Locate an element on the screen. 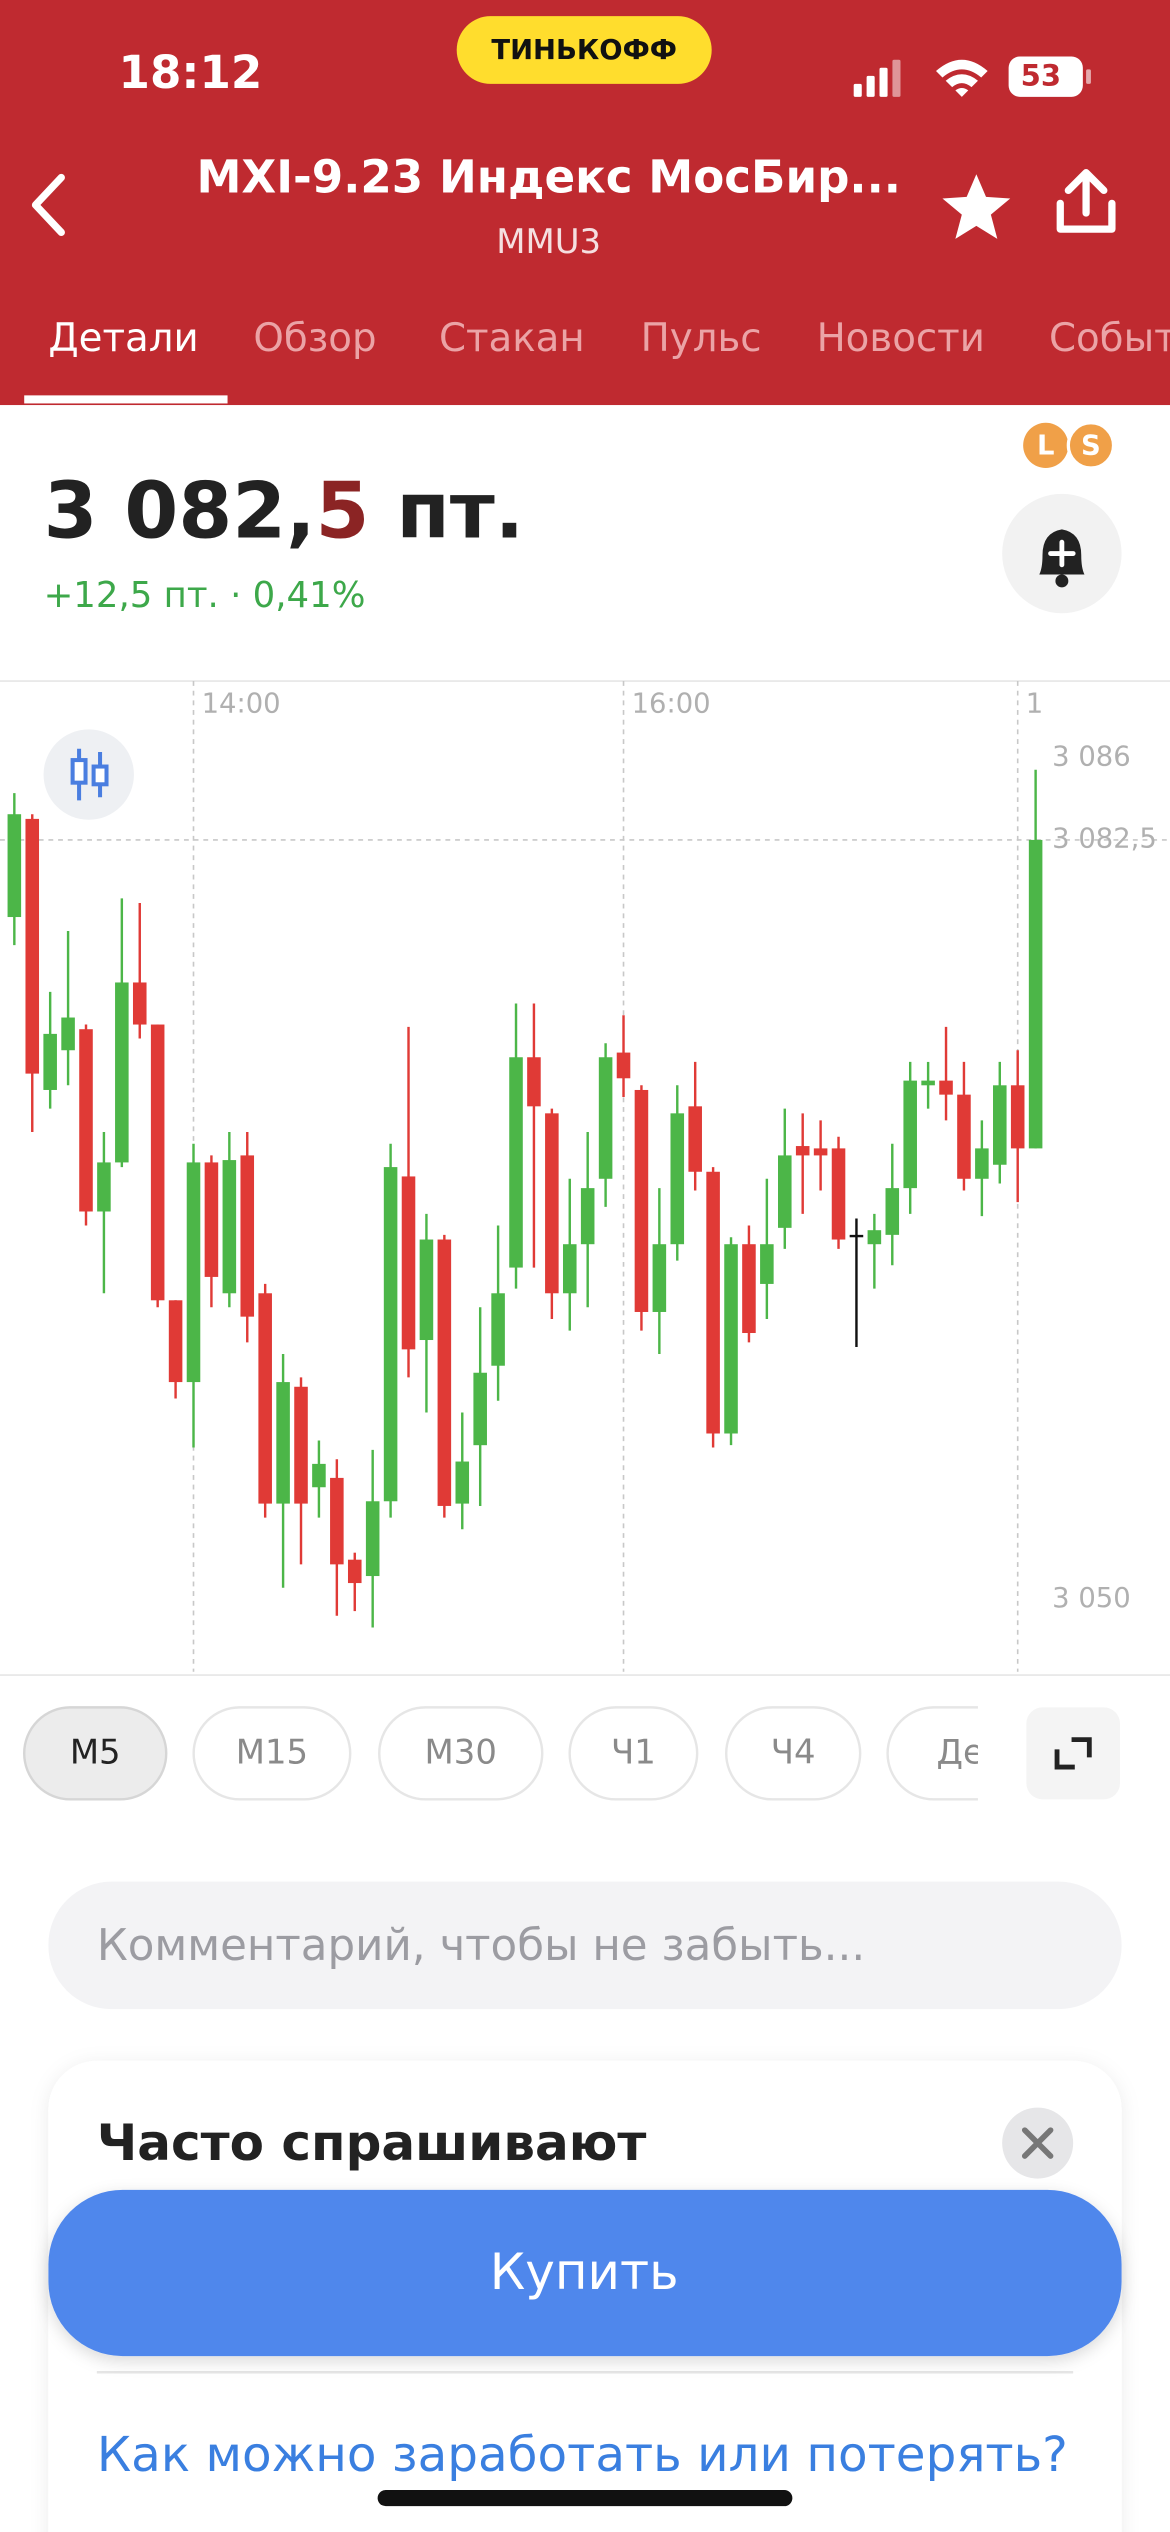 This screenshot has height=2532, width=1170. tab: Событ is located at coordinates (1109, 338).